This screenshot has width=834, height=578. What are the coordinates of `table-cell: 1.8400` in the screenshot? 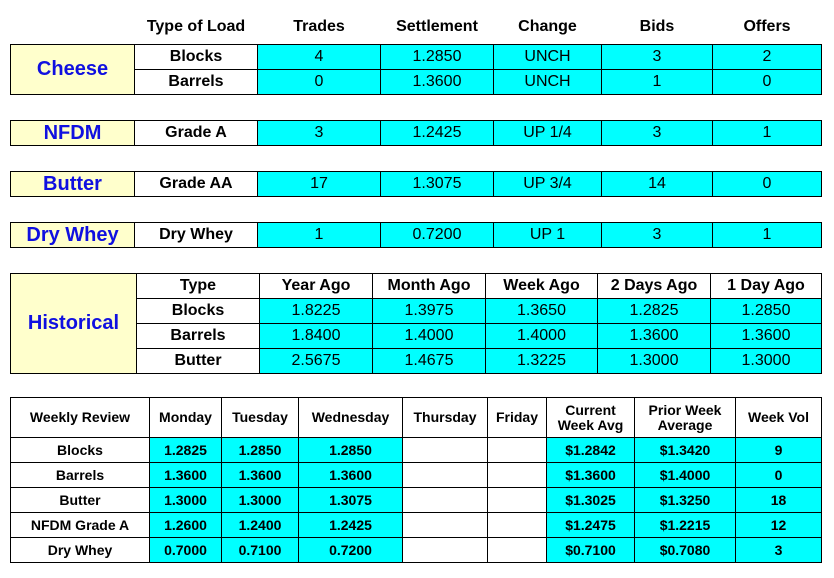 It's located at (316, 336).